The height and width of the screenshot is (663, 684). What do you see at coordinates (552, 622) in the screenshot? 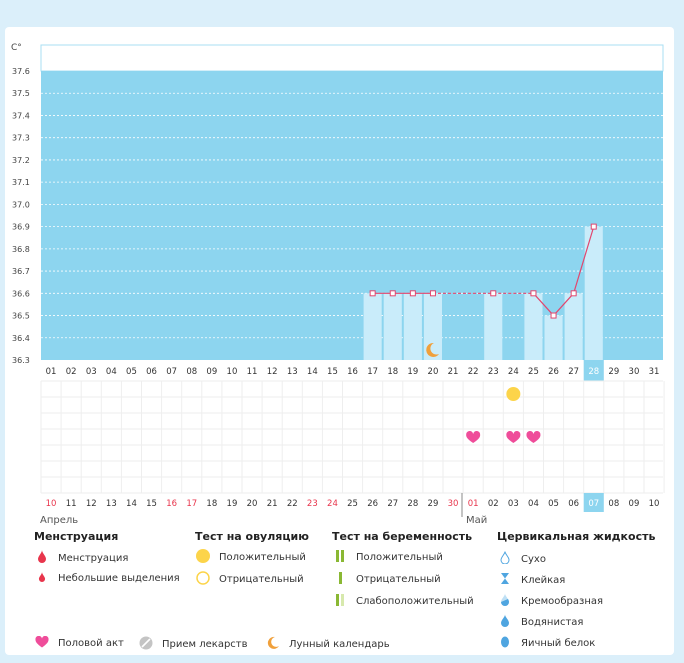
I see `legend-cervical-watery-label: Водянистая` at bounding box center [552, 622].